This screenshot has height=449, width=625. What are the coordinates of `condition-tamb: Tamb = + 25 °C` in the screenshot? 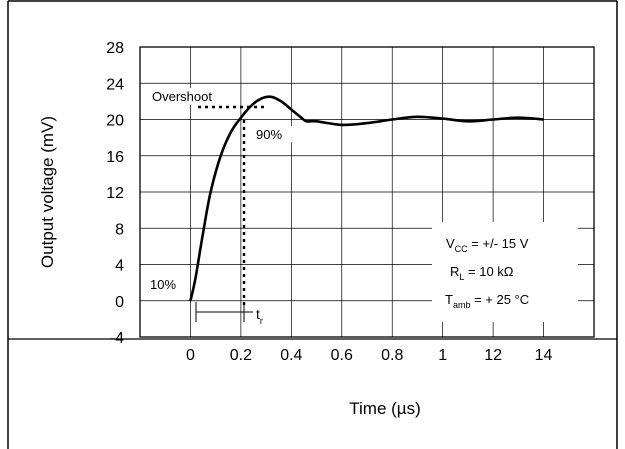 It's located at (487, 301).